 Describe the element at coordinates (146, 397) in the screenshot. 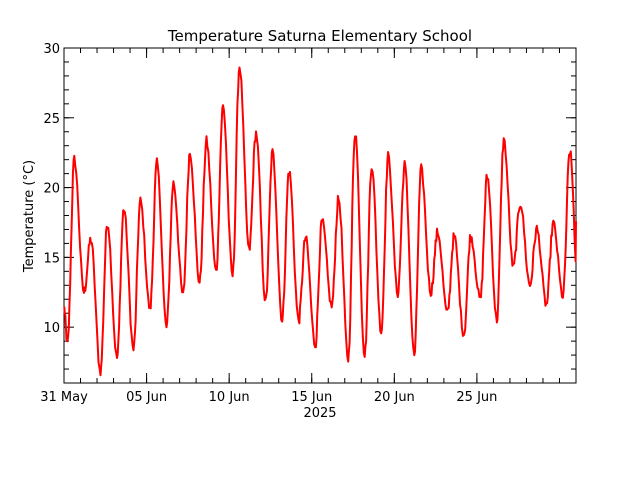

I see `x-tick-label: 05 Jun` at that location.